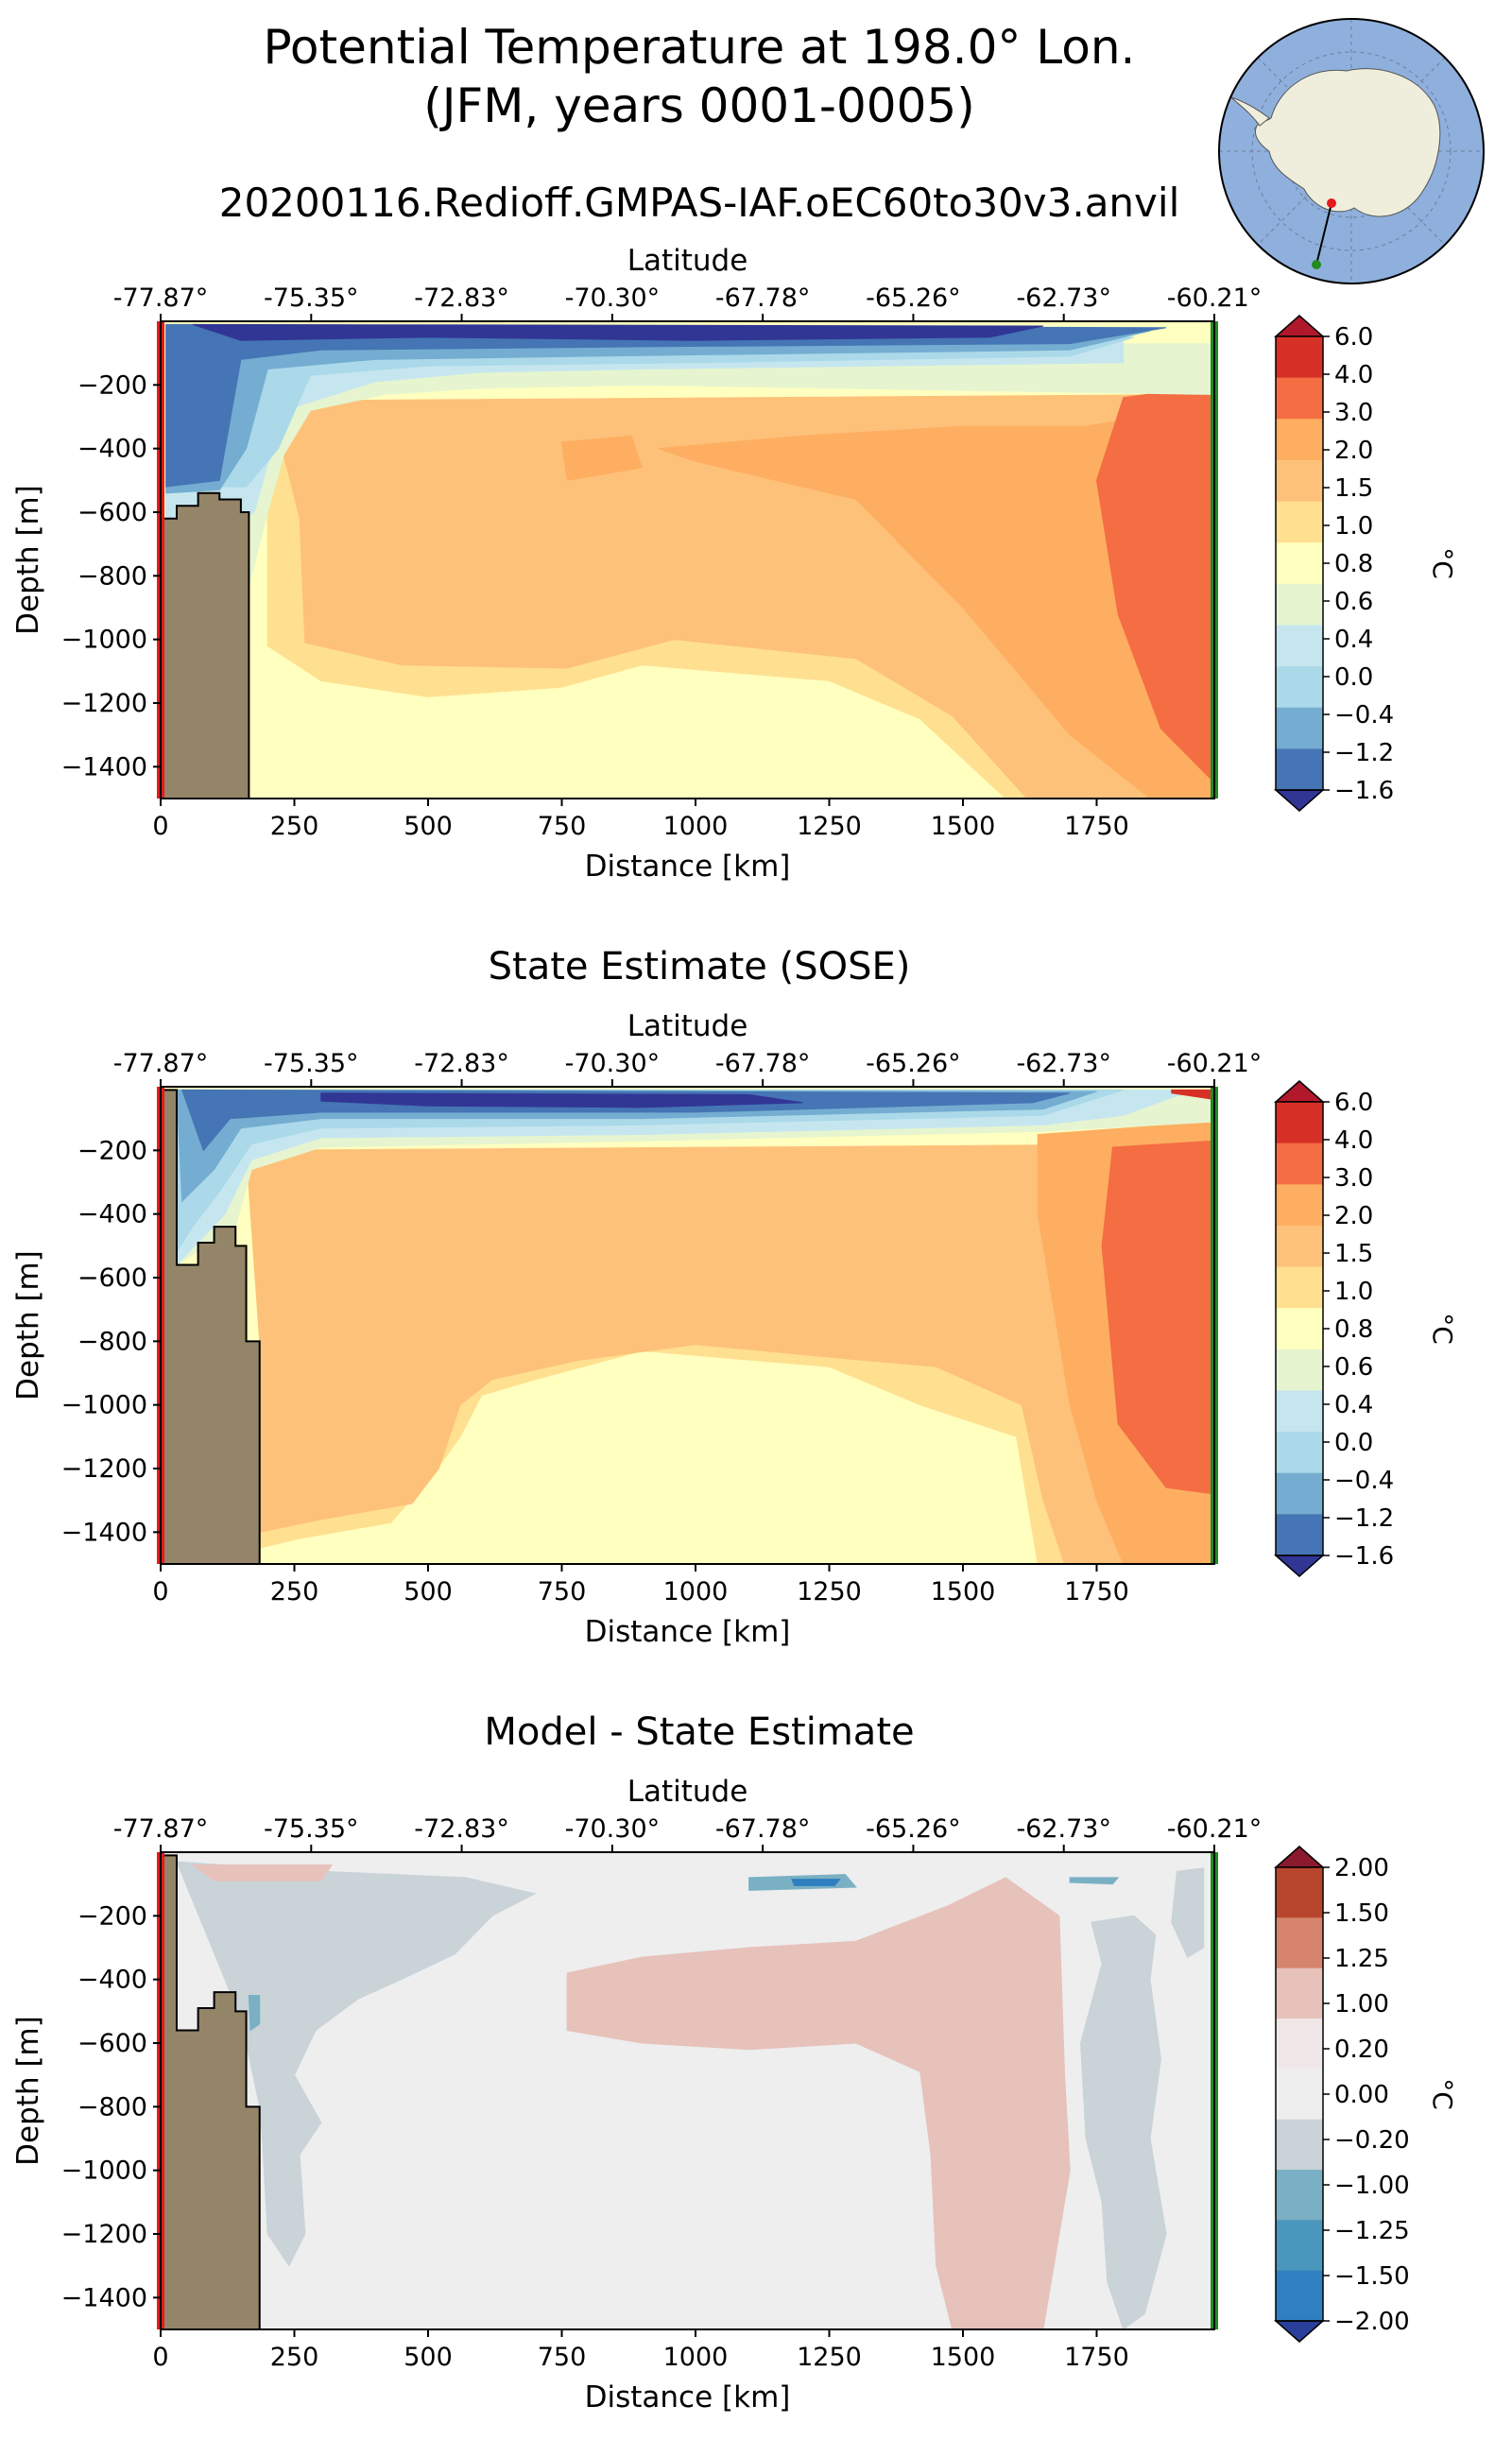 The image size is (1512, 2457). What do you see at coordinates (1353, 488) in the screenshot?
I see `colorbar-tick-label: 1.5` at bounding box center [1353, 488].